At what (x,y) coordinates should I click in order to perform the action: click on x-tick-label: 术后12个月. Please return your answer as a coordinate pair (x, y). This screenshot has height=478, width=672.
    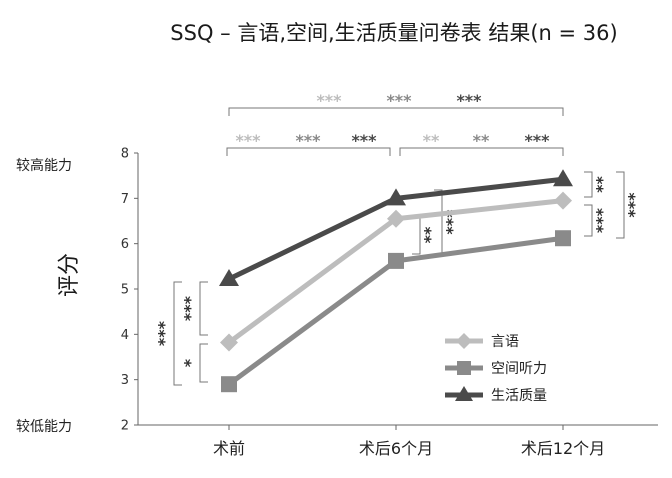
    Looking at the image, I should click on (563, 448).